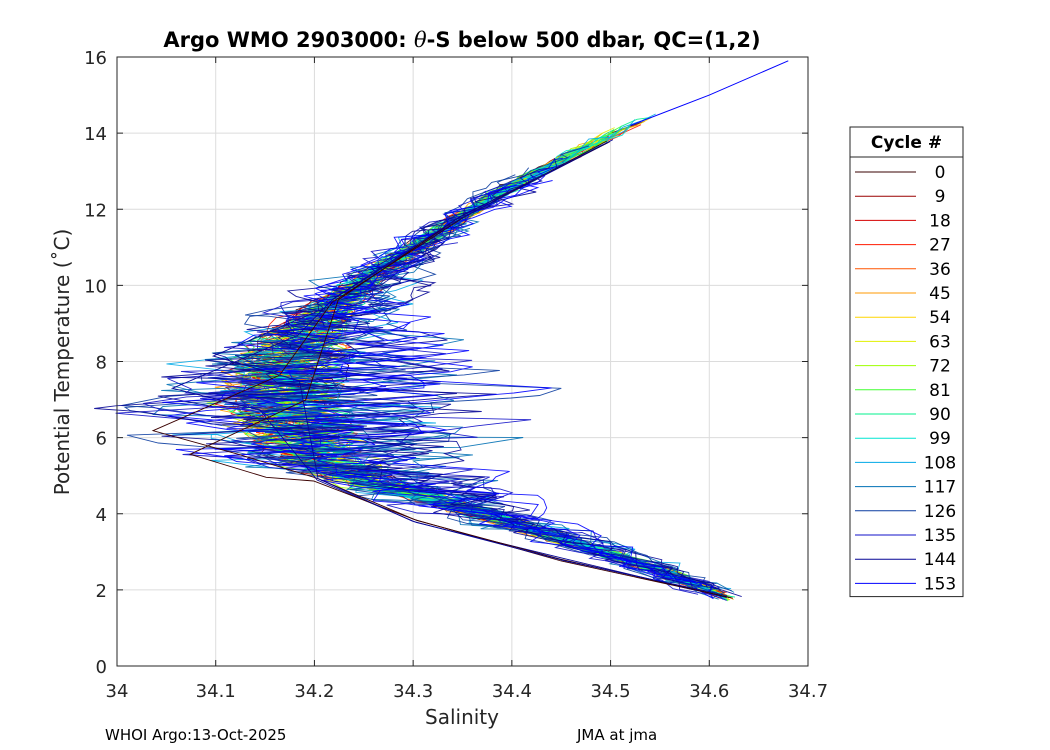 This screenshot has height=750, width=1050. What do you see at coordinates (216, 691) in the screenshot?
I see `x-tick-label: 34.1` at bounding box center [216, 691].